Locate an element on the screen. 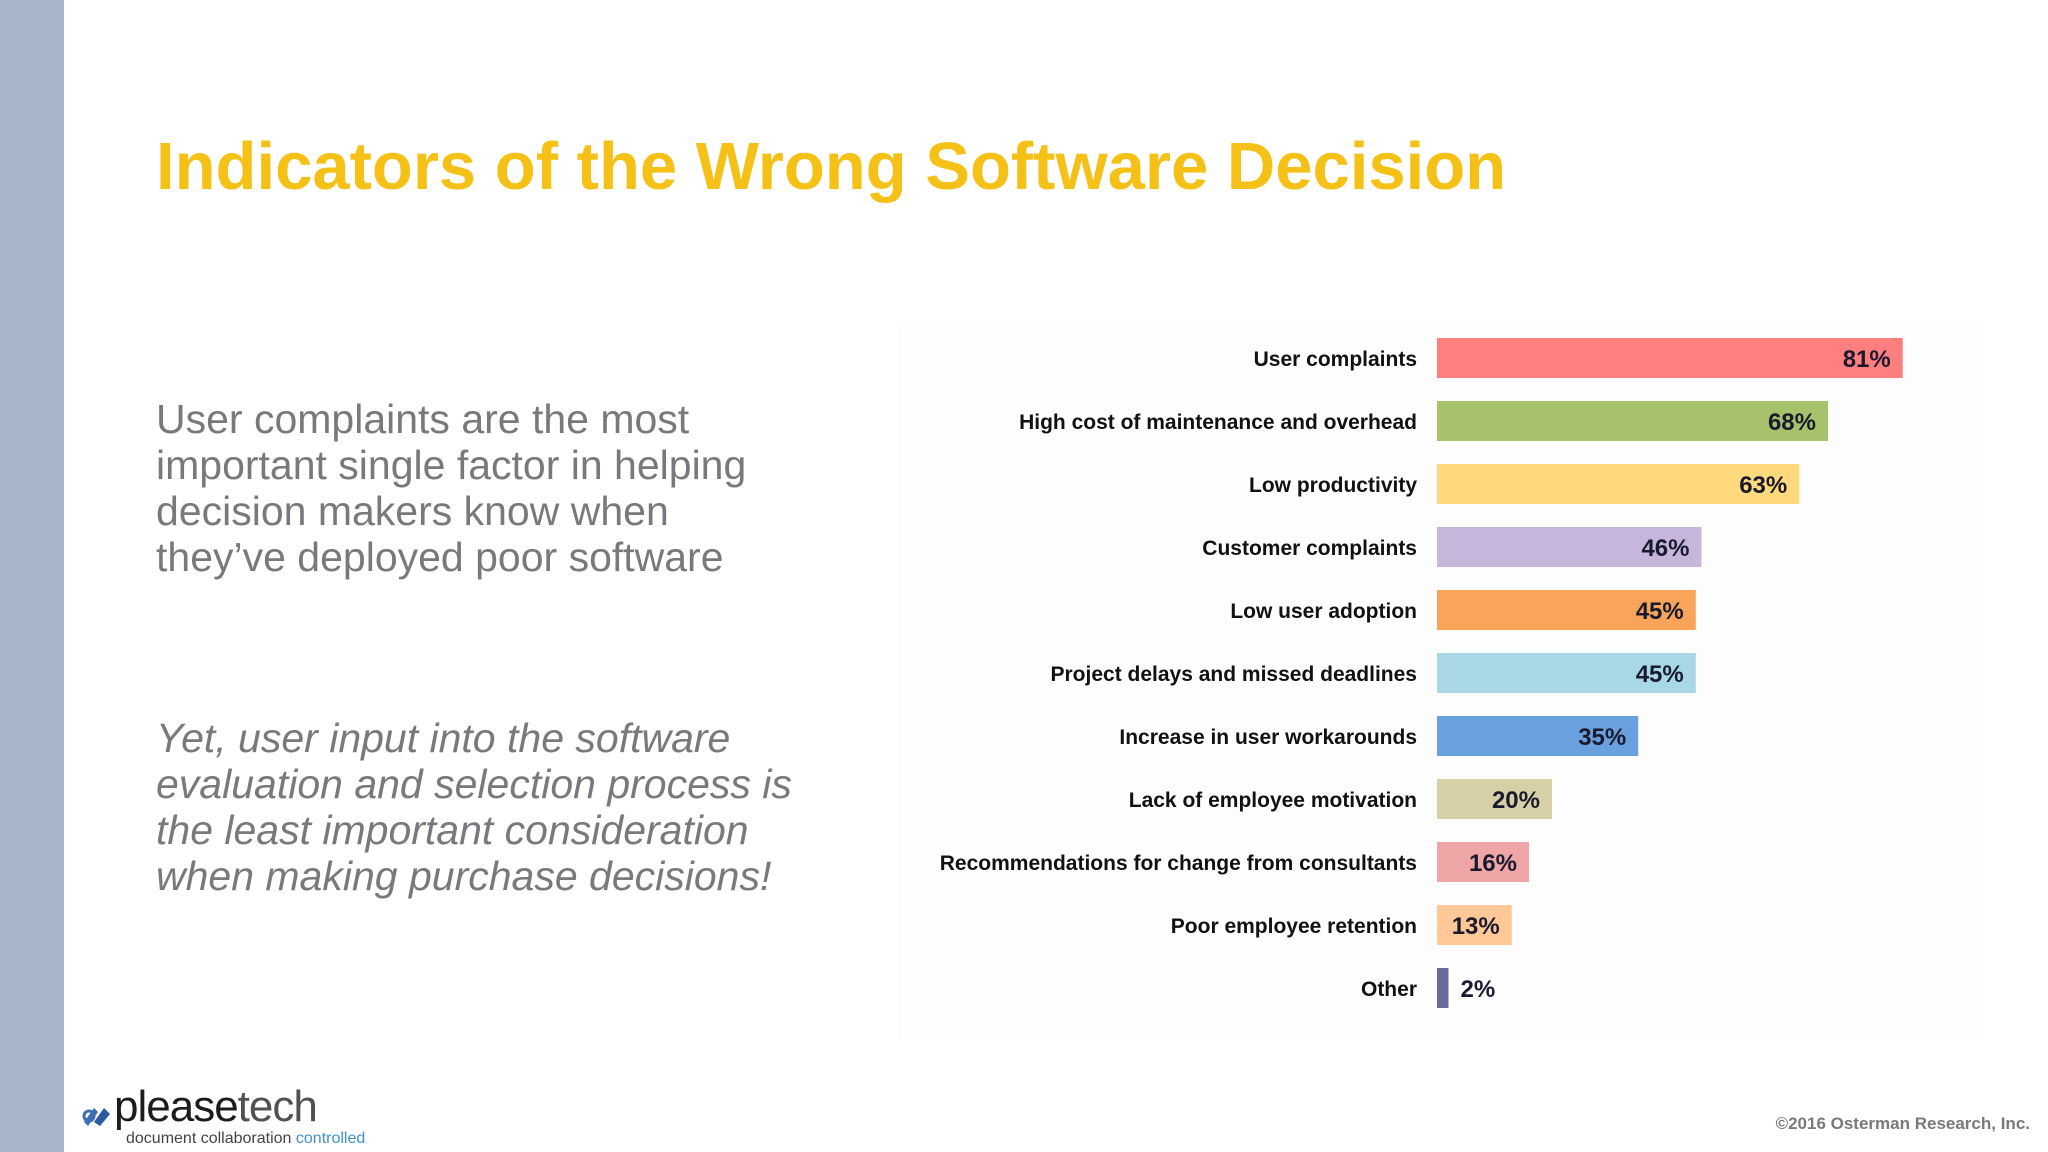  category-label: Project delays and missed deadlines is located at coordinates (1234, 674).